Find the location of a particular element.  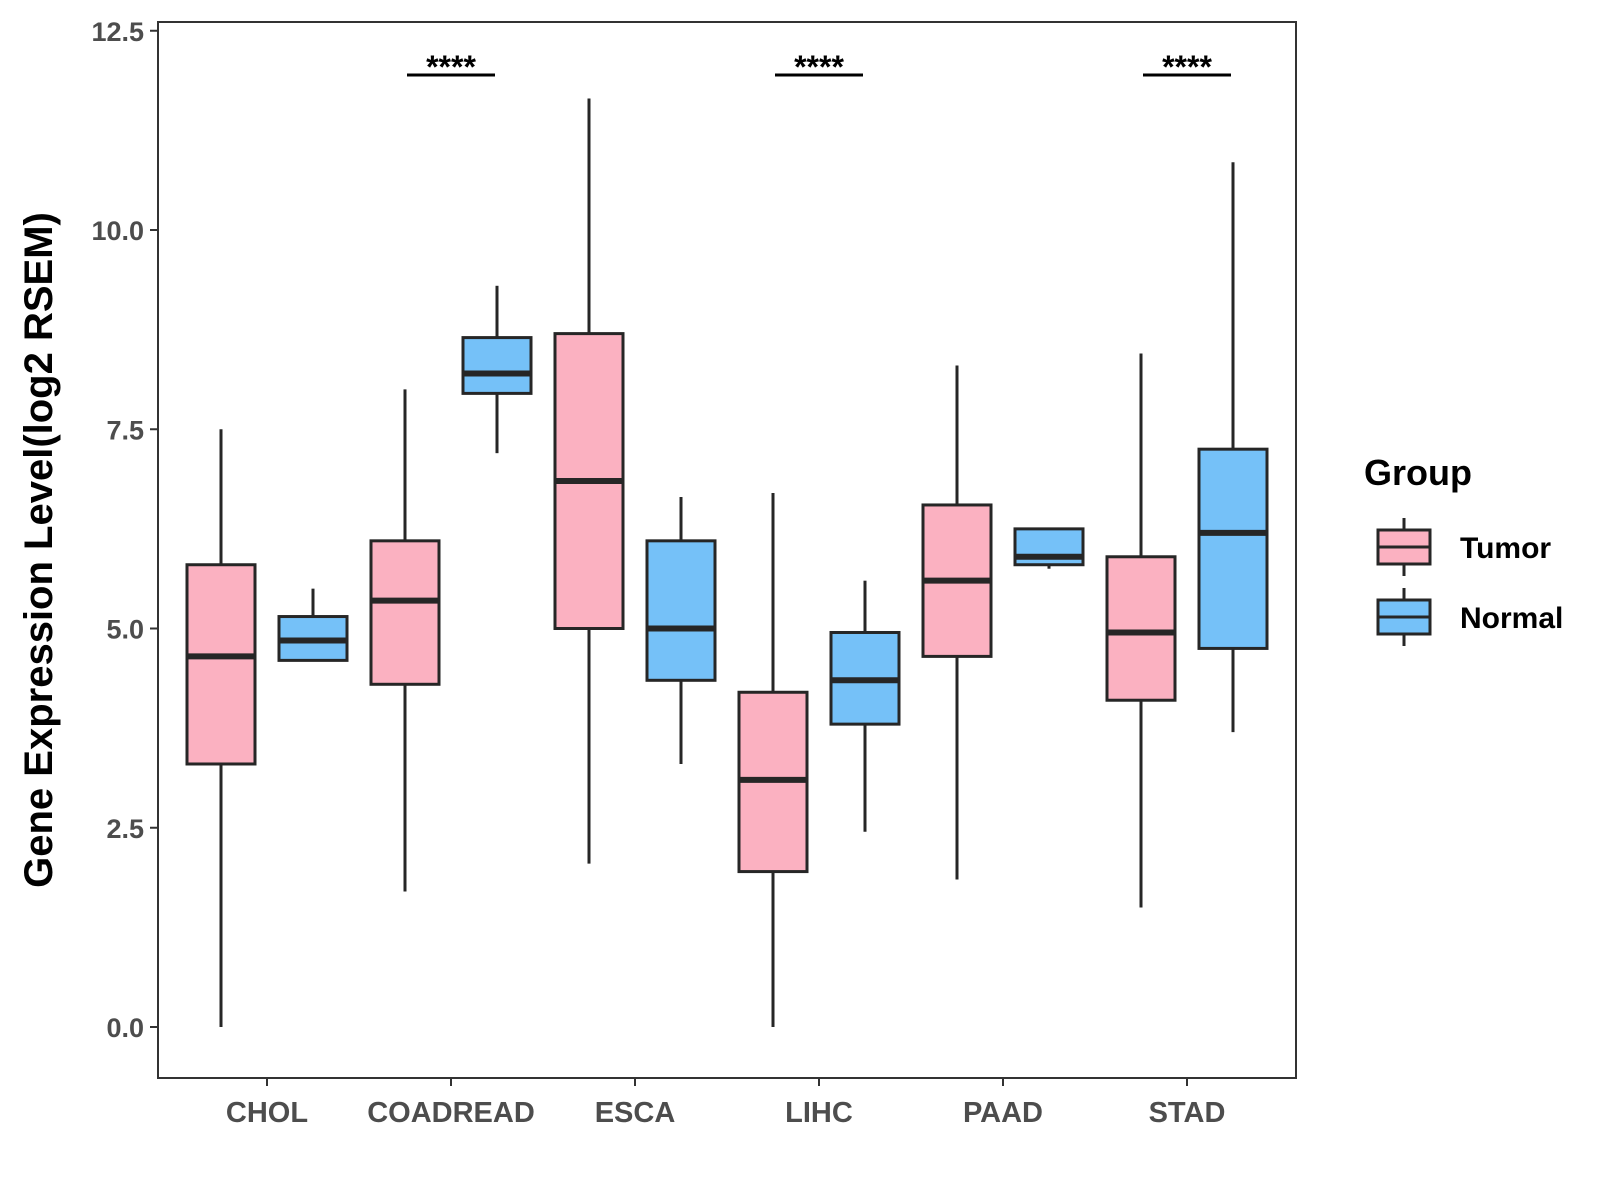

y-tick-label: 10.0 is located at coordinates (117, 231).